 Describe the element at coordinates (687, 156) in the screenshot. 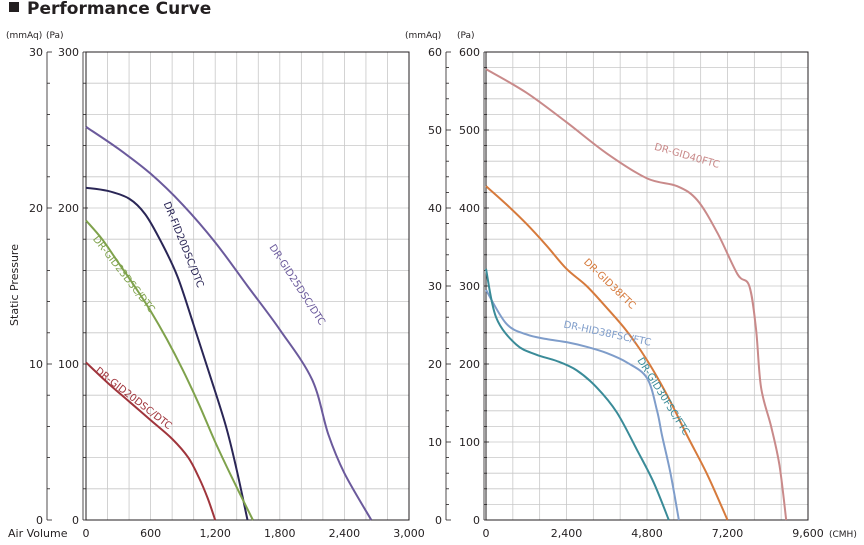

I see `series-label: DR-GID40FTC` at that location.